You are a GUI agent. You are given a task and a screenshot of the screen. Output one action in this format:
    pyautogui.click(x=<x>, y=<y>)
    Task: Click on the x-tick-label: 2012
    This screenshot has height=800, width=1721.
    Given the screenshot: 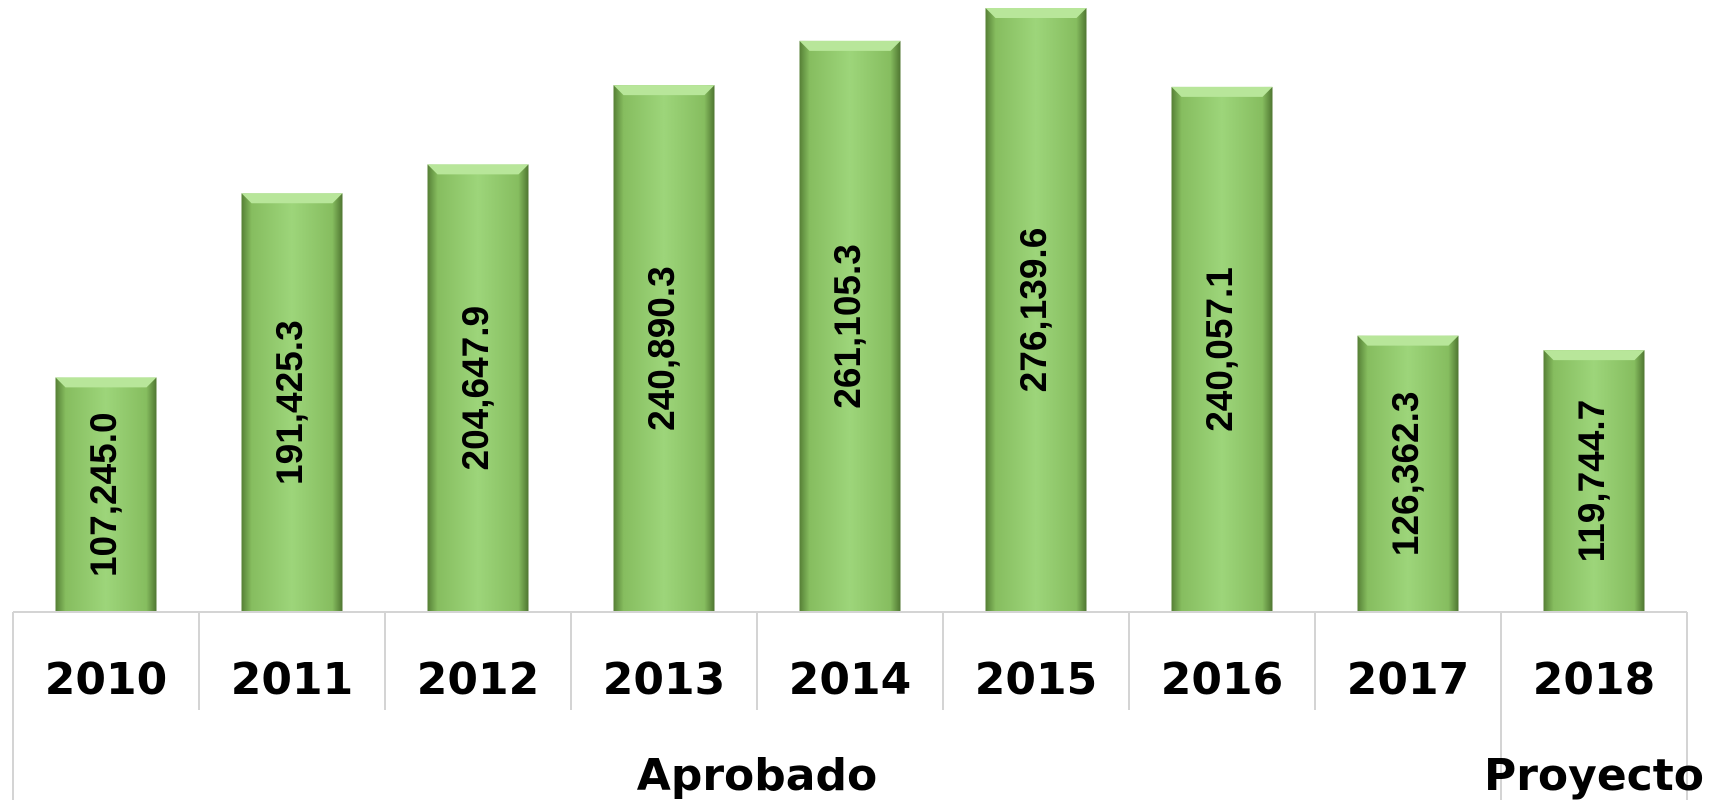 What is the action you would take?
    pyautogui.click(x=478, y=679)
    